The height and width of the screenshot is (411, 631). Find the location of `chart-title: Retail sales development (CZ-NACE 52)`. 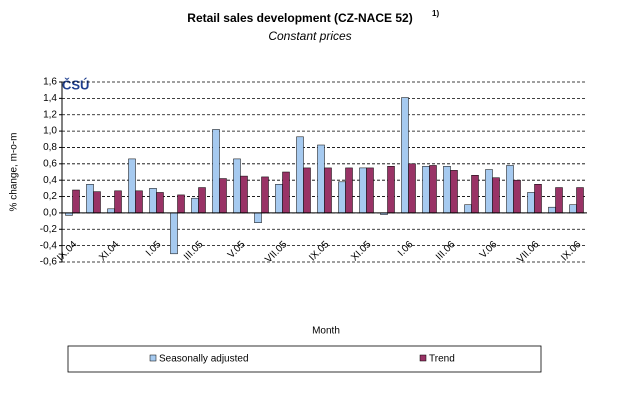

chart-title: Retail sales development (CZ-NACE 52) is located at coordinates (299, 18).